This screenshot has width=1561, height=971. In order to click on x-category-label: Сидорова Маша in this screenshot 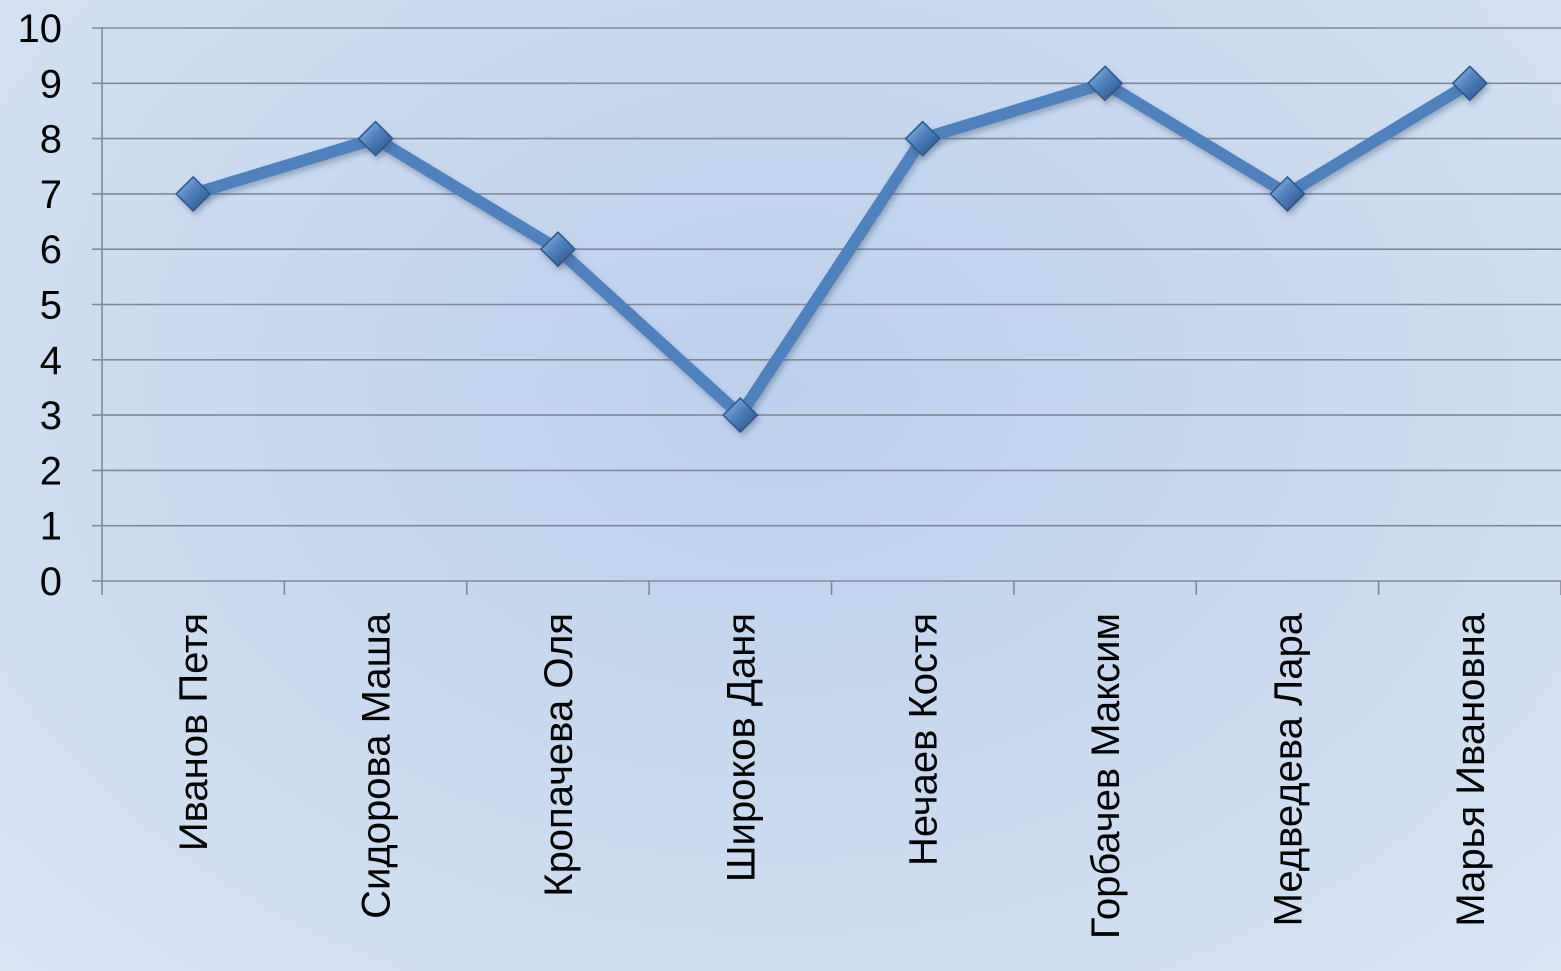, I will do `click(377, 765)`.